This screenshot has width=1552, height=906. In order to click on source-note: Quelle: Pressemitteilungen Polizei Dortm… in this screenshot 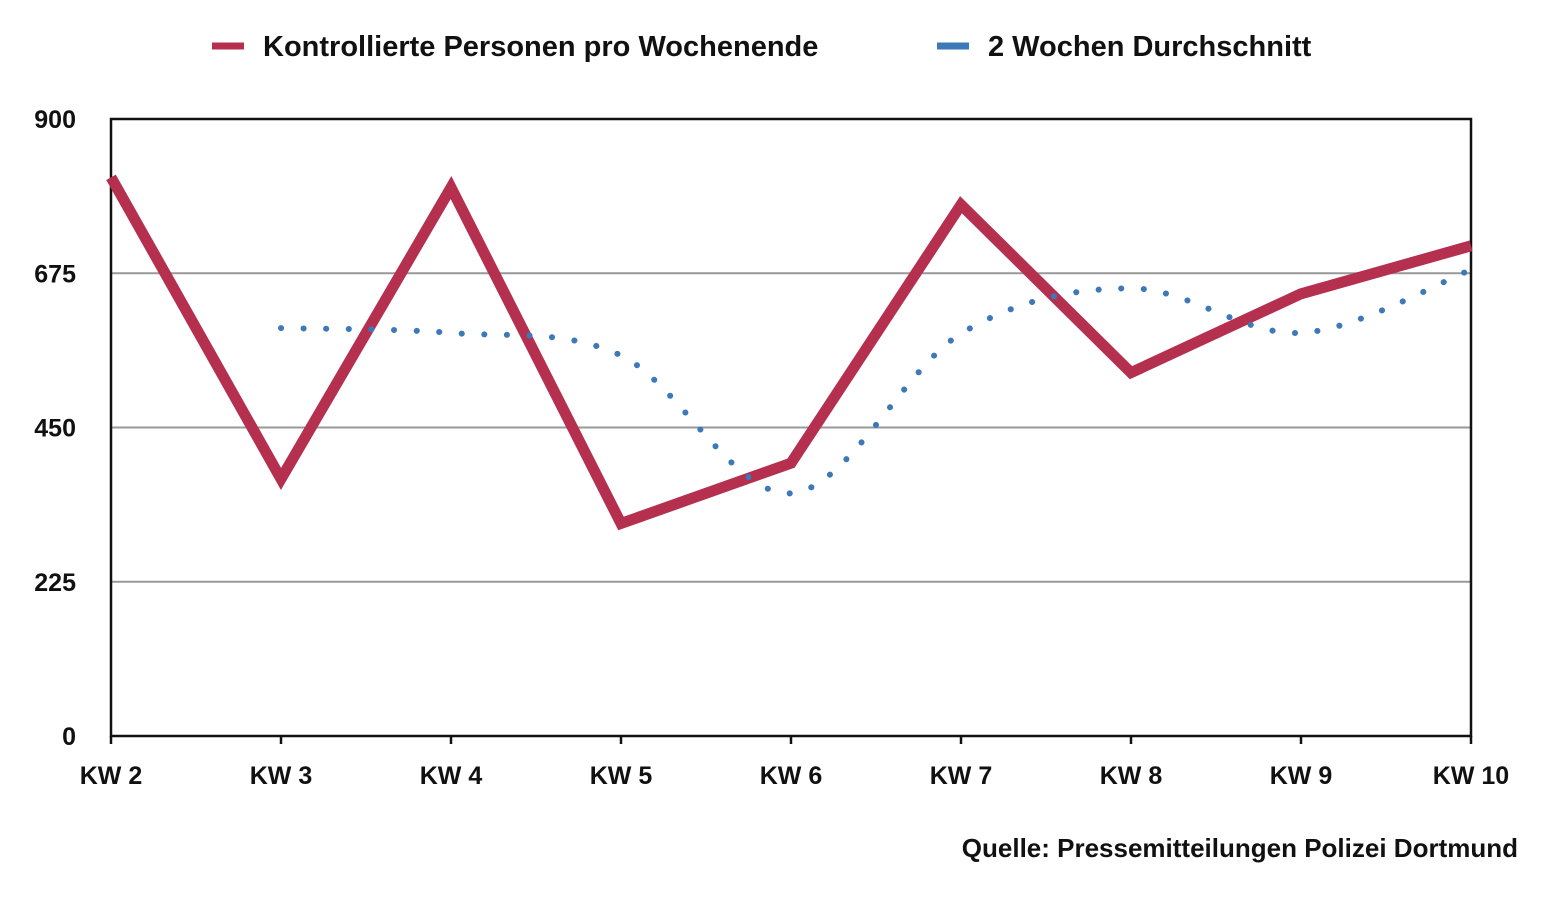, I will do `click(1240, 848)`.